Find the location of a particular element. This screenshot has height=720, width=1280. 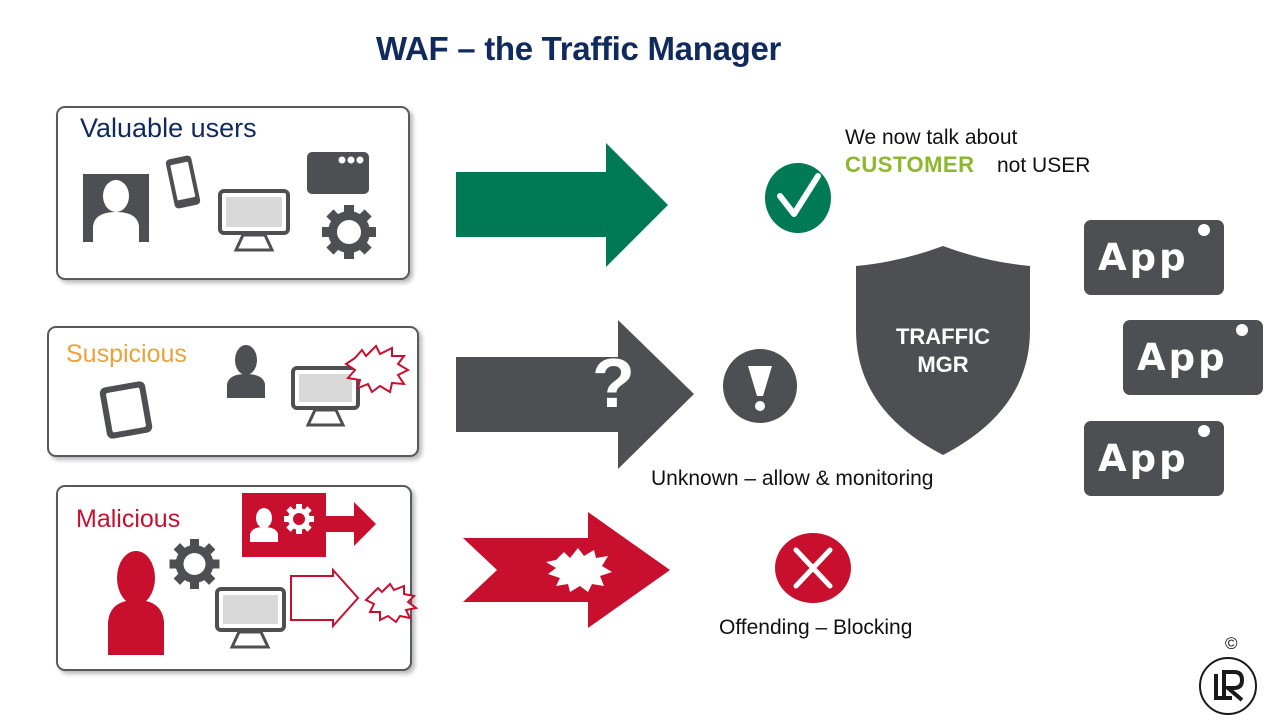

note-unknown: Unknown – allow & monitoring is located at coordinates (792, 478).